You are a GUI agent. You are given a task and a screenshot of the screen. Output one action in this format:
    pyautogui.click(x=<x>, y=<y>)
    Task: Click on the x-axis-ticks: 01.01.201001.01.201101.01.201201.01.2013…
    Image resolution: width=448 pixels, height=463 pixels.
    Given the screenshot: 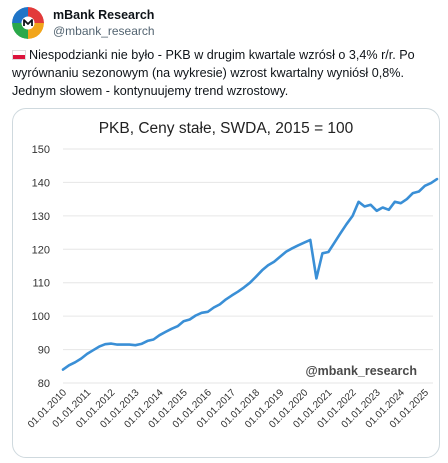 What is the action you would take?
    pyautogui.click(x=228, y=408)
    